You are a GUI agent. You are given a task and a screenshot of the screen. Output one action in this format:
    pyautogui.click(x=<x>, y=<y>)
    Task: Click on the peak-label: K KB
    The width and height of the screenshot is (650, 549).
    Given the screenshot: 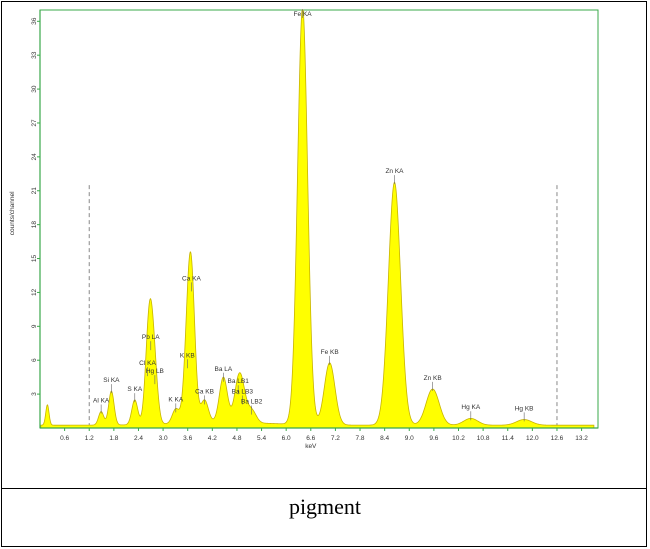 What is the action you would take?
    pyautogui.click(x=187, y=355)
    